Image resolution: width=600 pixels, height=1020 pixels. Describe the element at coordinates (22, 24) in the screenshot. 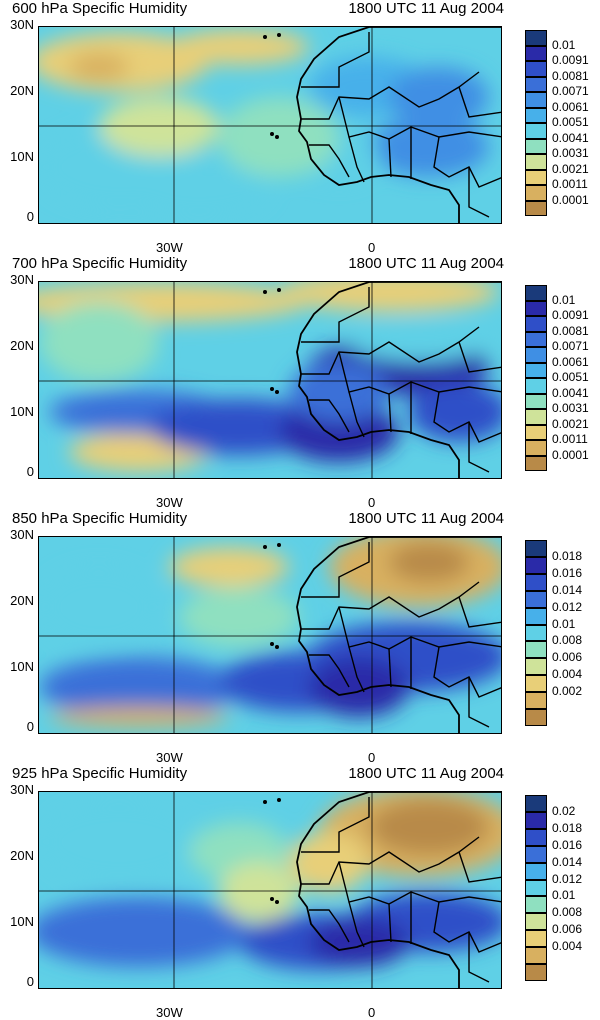

I see `y-tick-label: 30N` at that location.